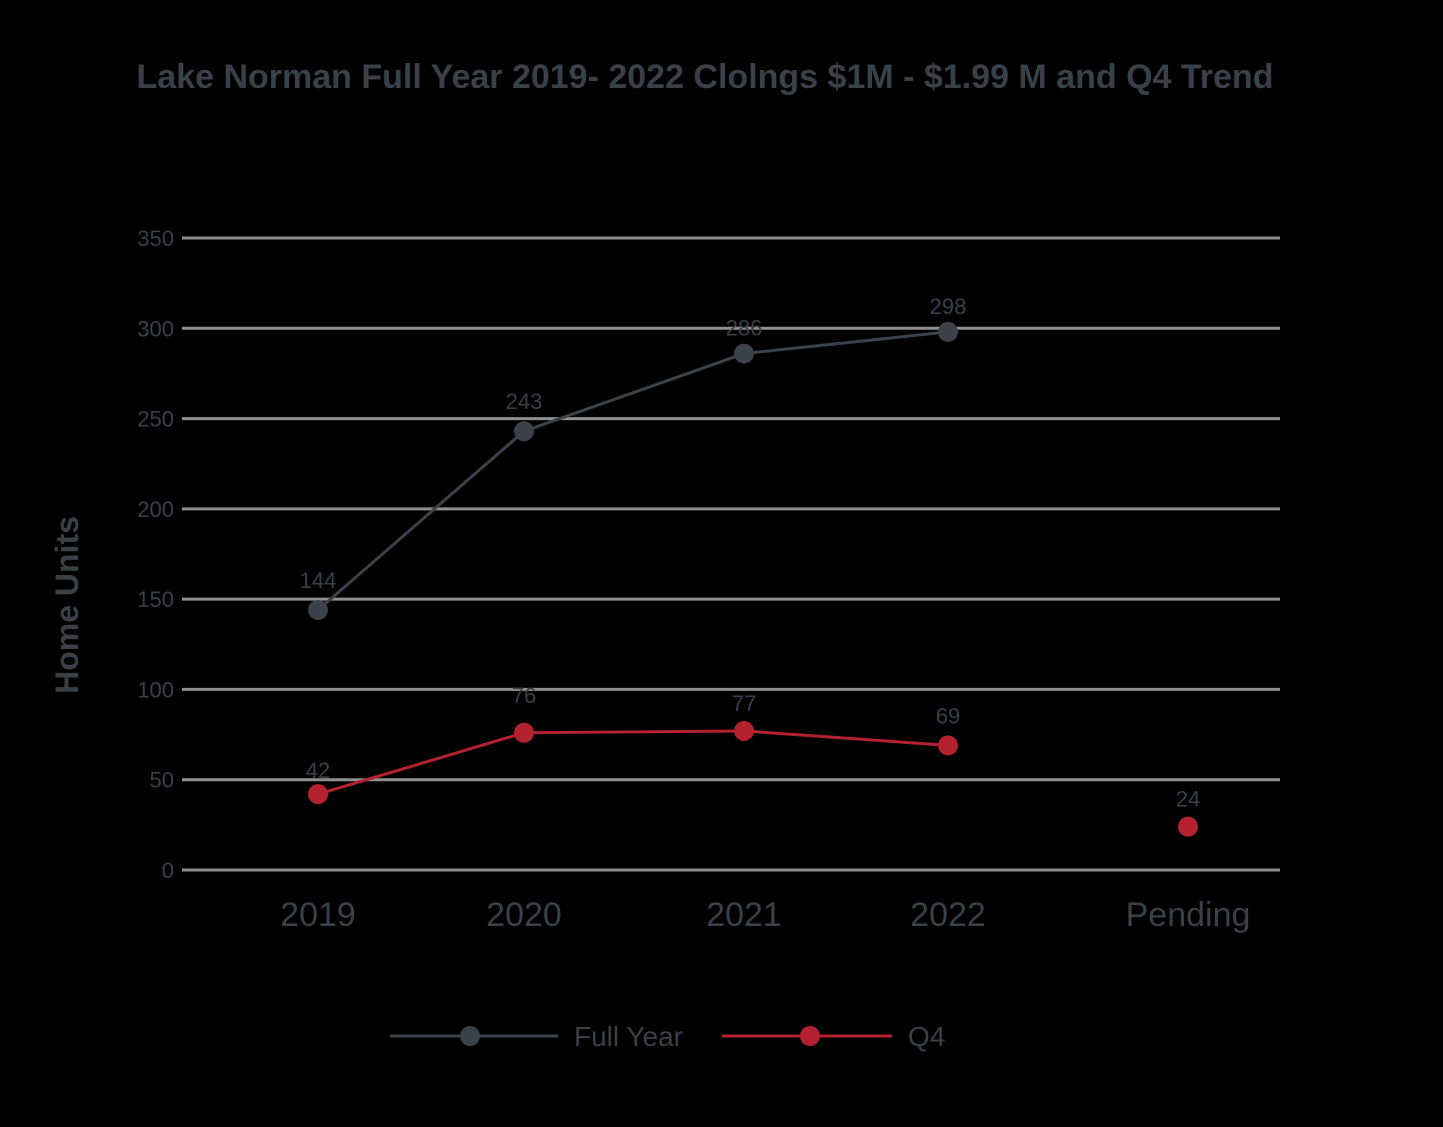  I want to click on legend-label-full-year: Full Year, so click(628, 1036).